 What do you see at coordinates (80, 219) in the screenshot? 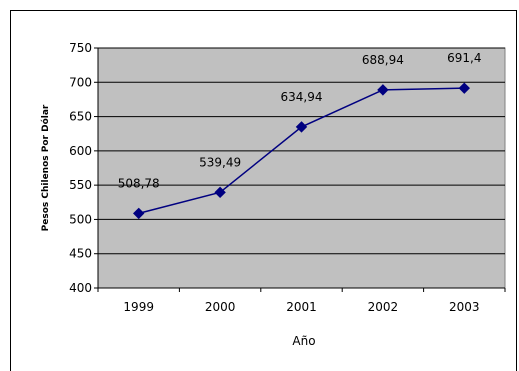
I see `y-tick-label: 500` at bounding box center [80, 219].